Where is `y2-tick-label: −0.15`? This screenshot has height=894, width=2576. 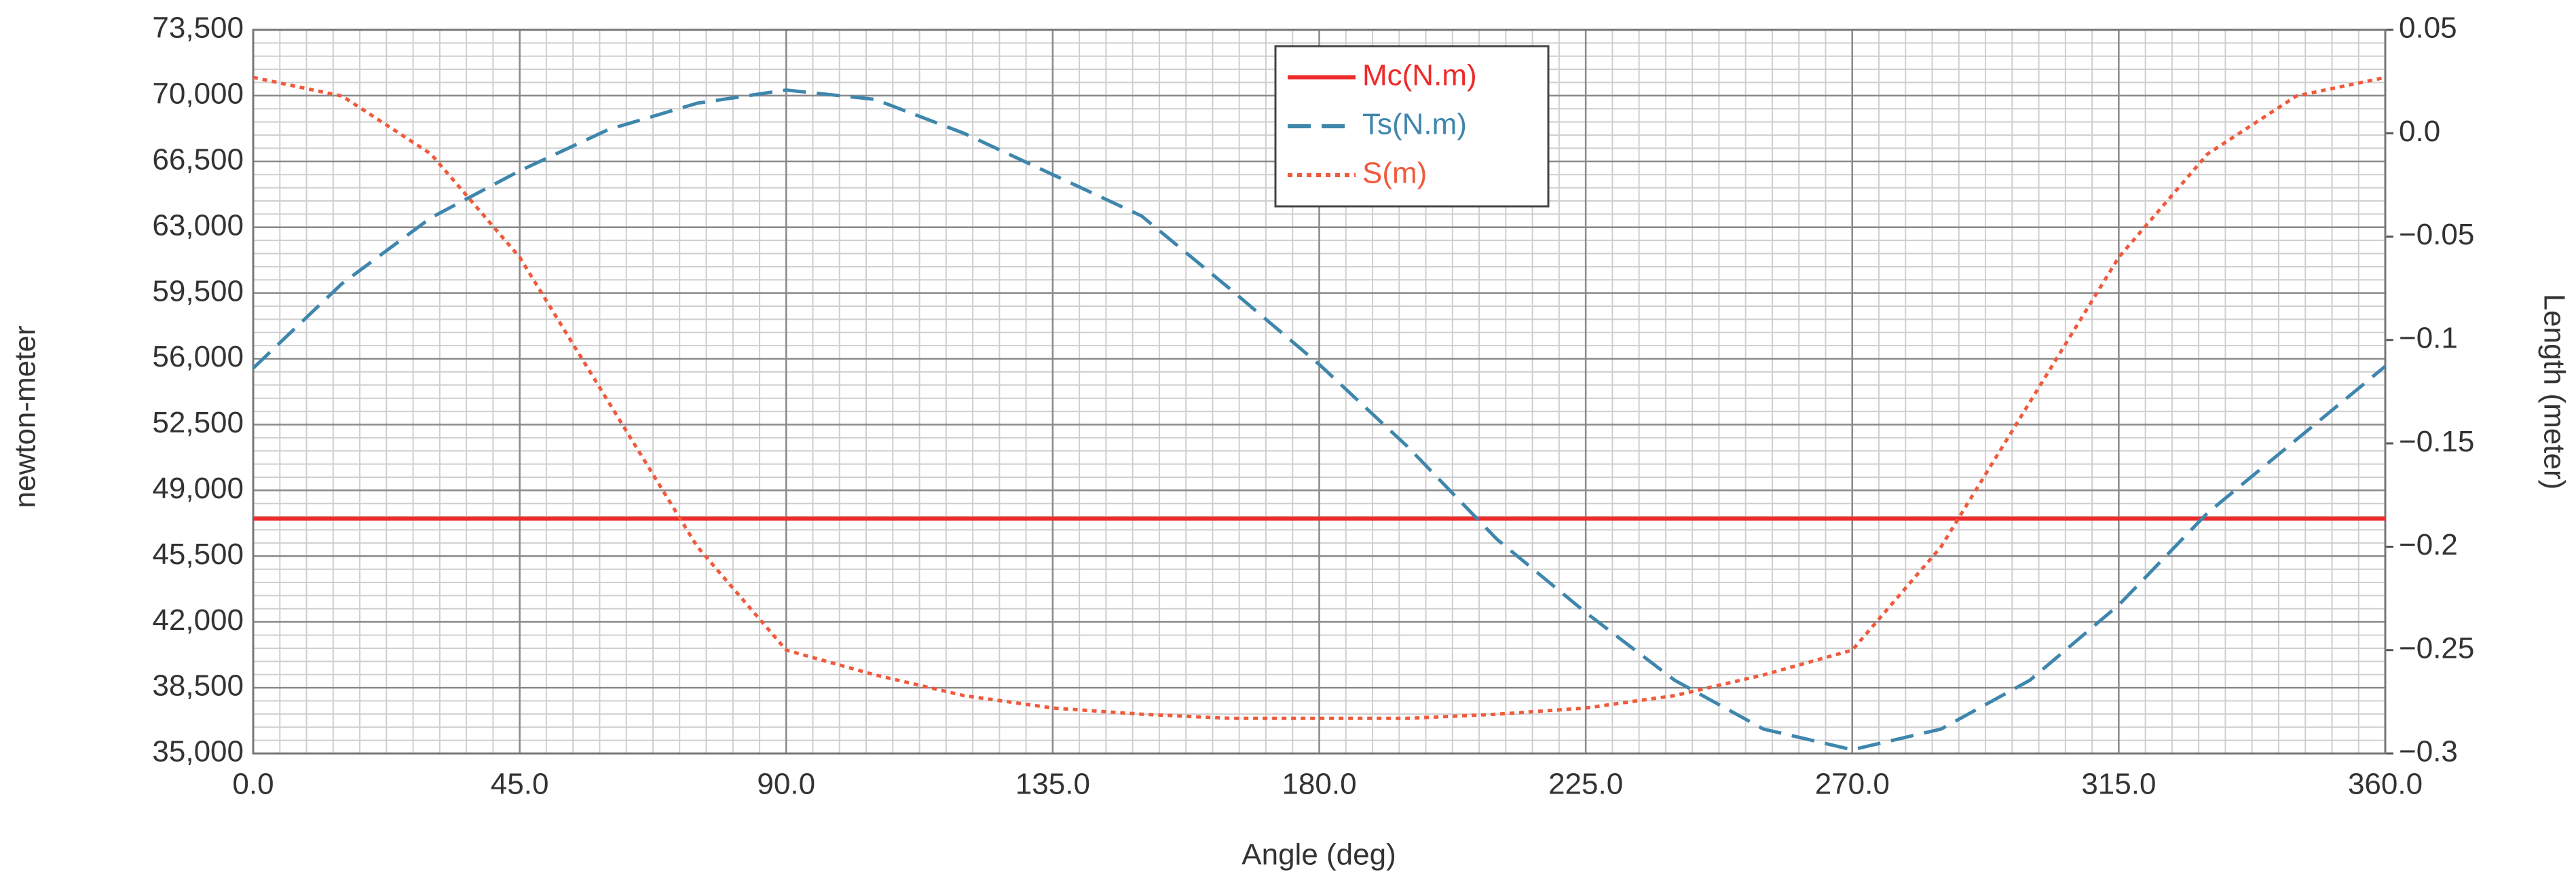
y2-tick-label: −0.15 is located at coordinates (2437, 441).